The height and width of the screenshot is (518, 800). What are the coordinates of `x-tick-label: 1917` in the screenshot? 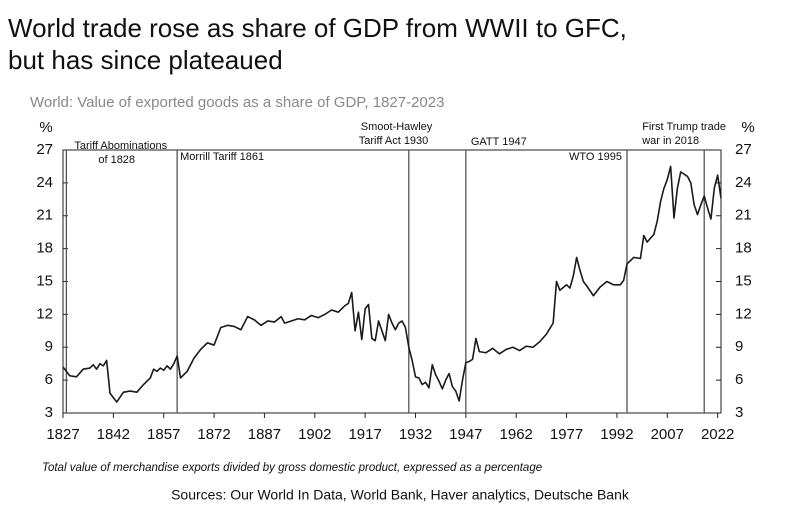 It's located at (364, 434).